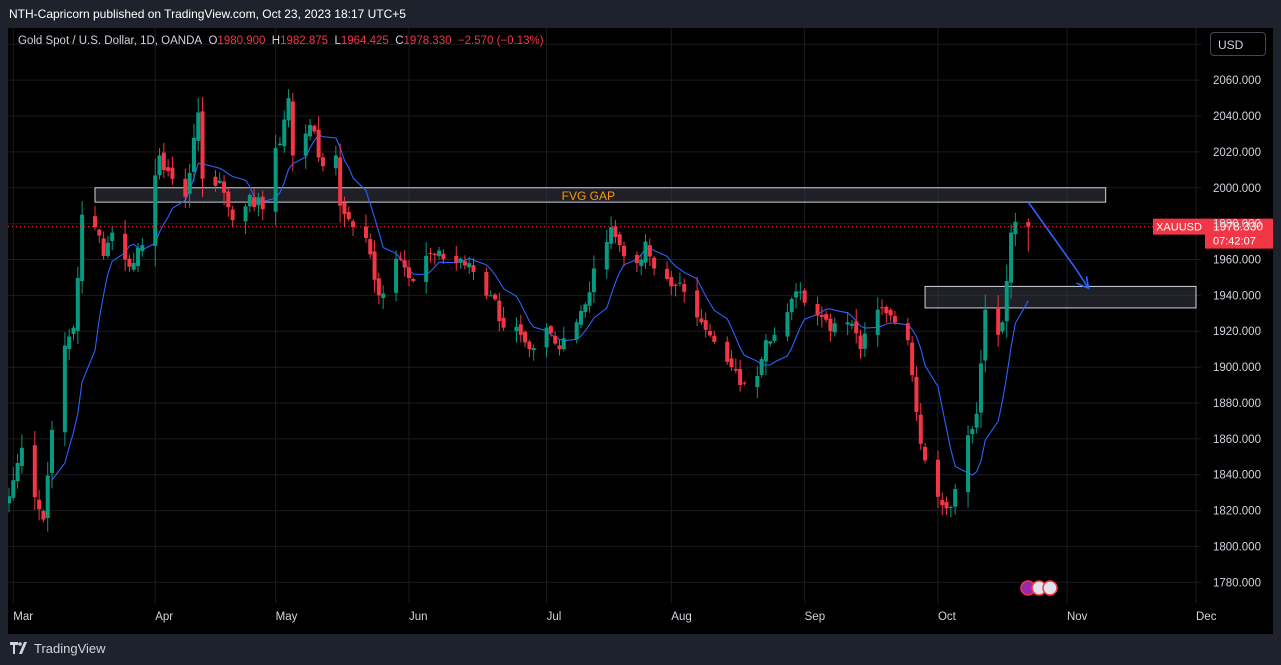 The image size is (1281, 665). What do you see at coordinates (1238, 44) in the screenshot?
I see `currency-button: USD` at bounding box center [1238, 44].